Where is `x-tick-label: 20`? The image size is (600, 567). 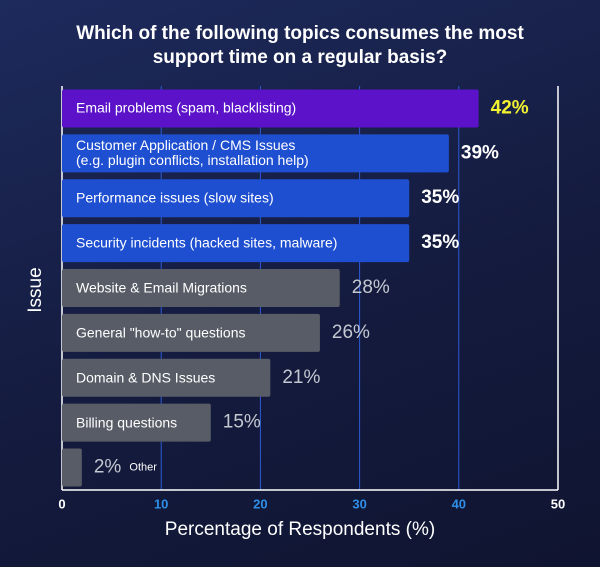
x-tick-label: 20 is located at coordinates (260, 503).